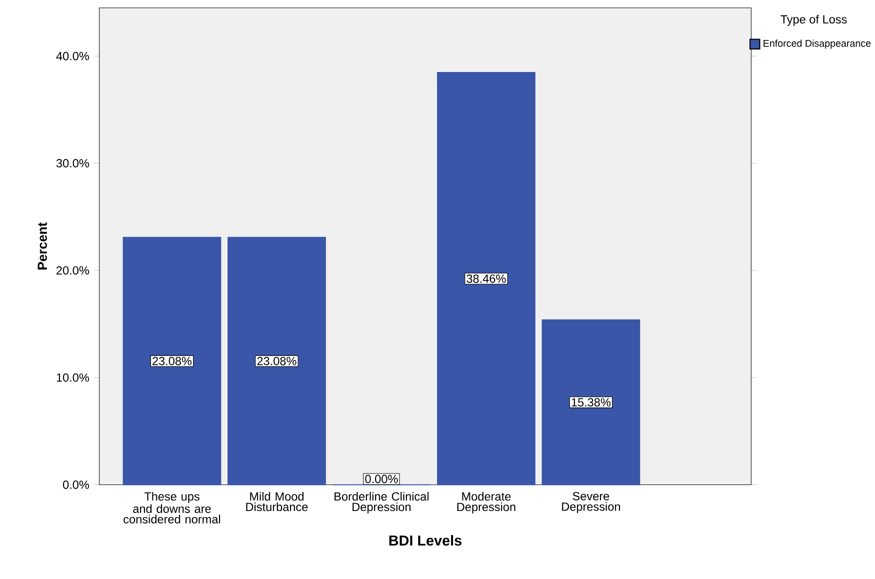 The image size is (875, 579). I want to click on y-axis-title: Percent, so click(42, 246).